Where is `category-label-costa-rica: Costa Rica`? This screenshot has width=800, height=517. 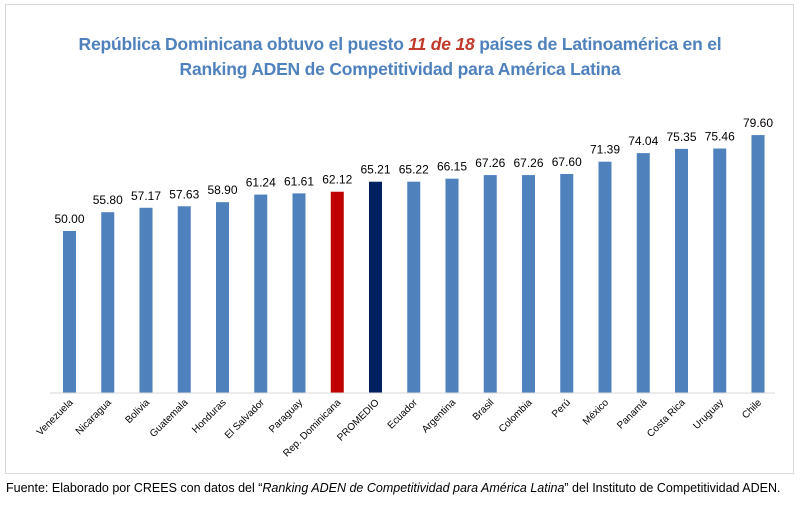 category-label-costa-rica: Costa Rica is located at coordinates (666, 418).